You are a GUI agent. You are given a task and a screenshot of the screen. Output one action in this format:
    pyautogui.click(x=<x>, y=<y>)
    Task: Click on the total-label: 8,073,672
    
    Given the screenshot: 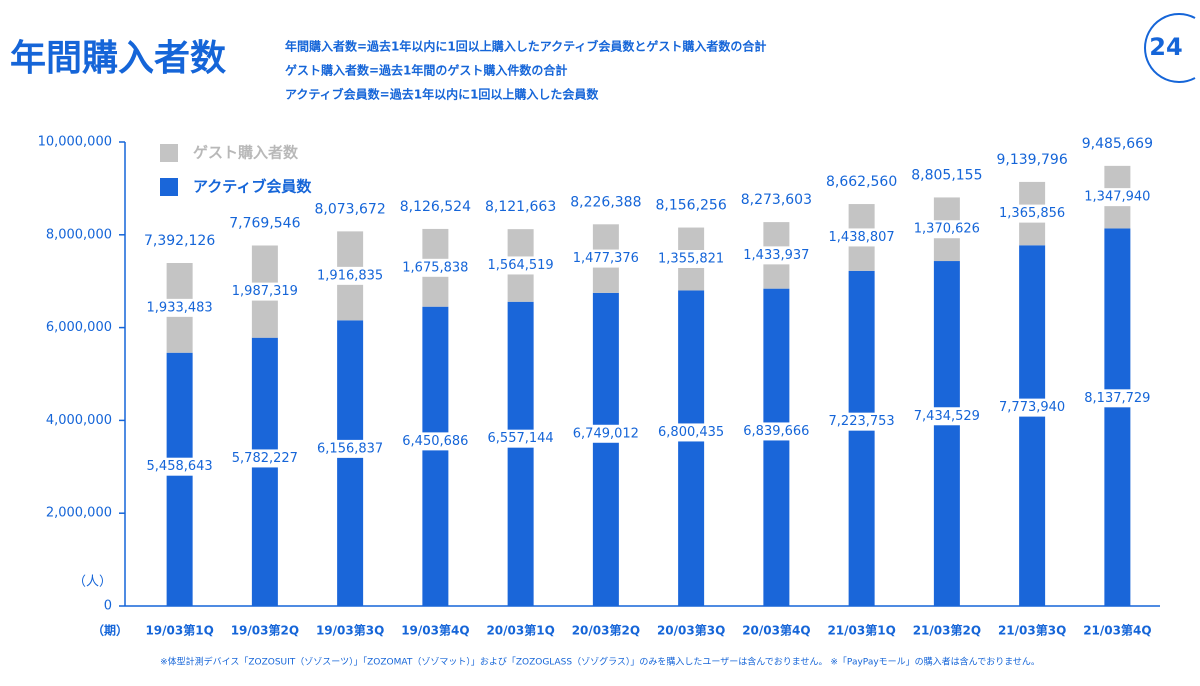 What is the action you would take?
    pyautogui.click(x=349, y=209)
    